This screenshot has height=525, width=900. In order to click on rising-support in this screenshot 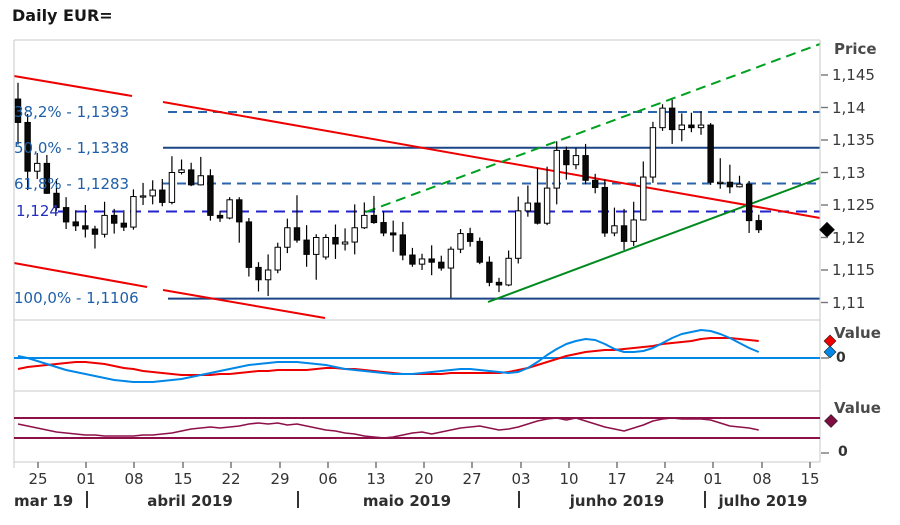, I will do `click(654, 240)`.